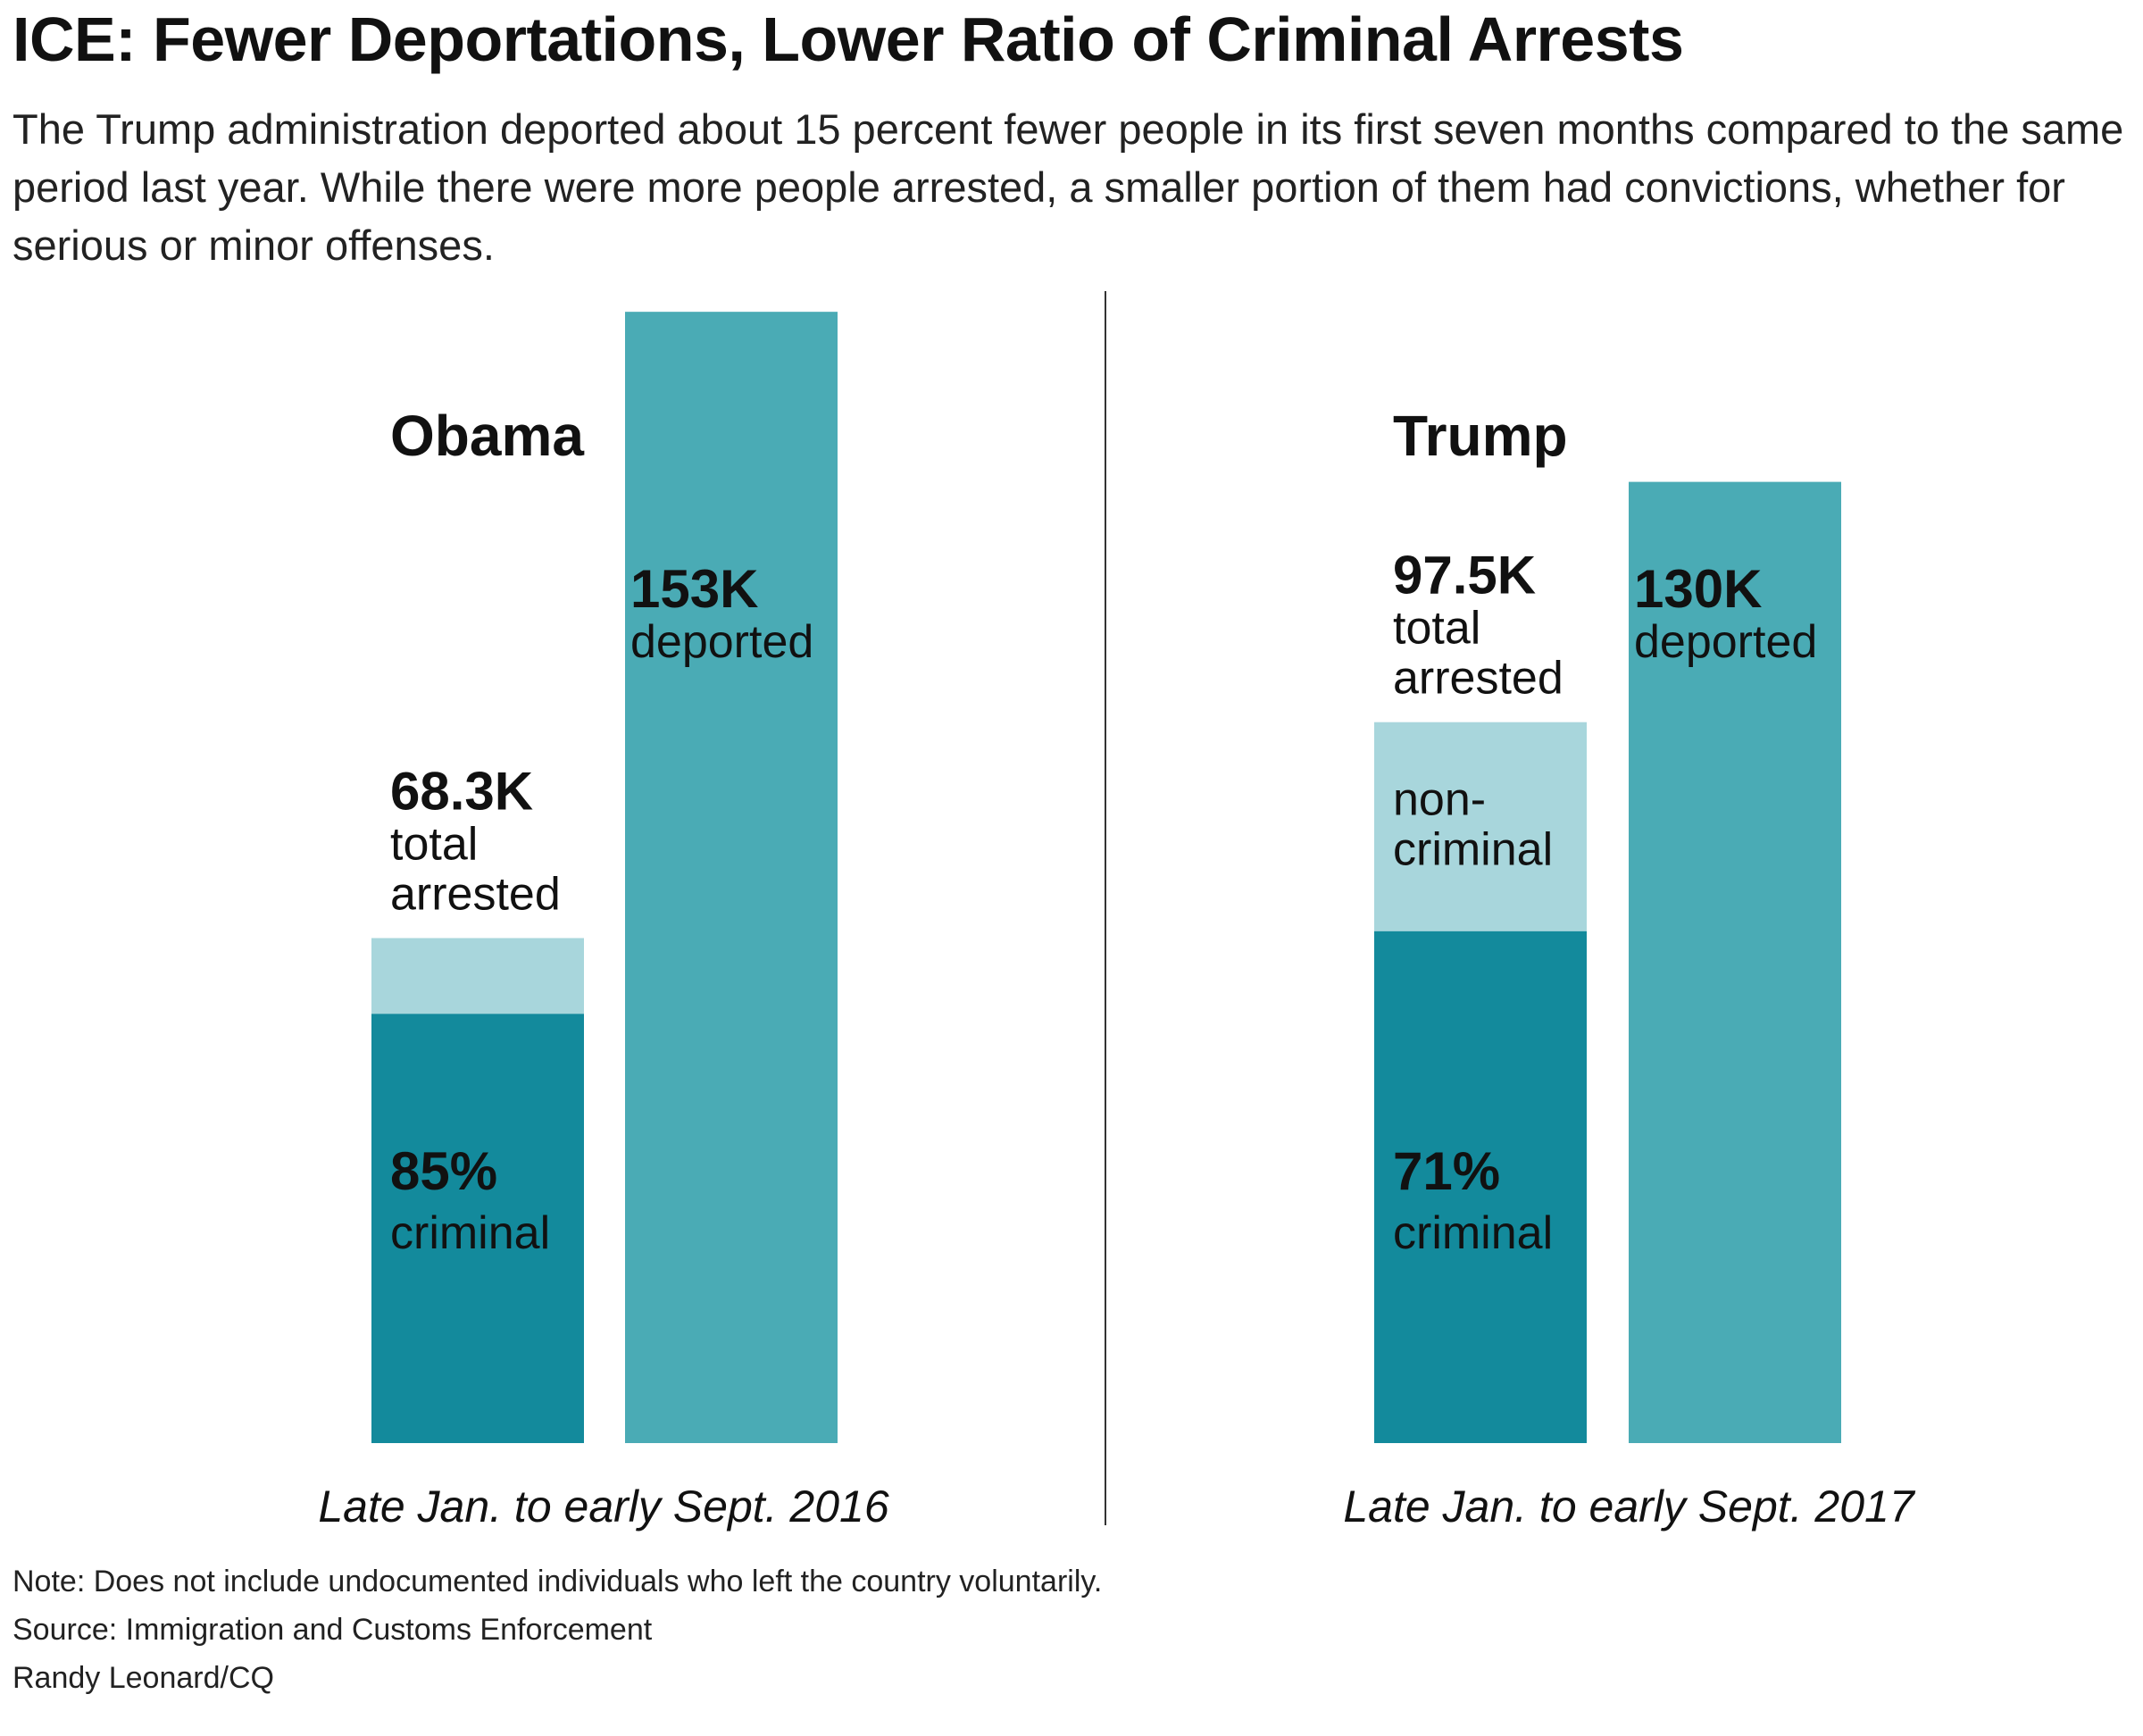 The height and width of the screenshot is (1736, 2143). What do you see at coordinates (461, 791) in the screenshot?
I see `arrested-value-label: 68.3K` at bounding box center [461, 791].